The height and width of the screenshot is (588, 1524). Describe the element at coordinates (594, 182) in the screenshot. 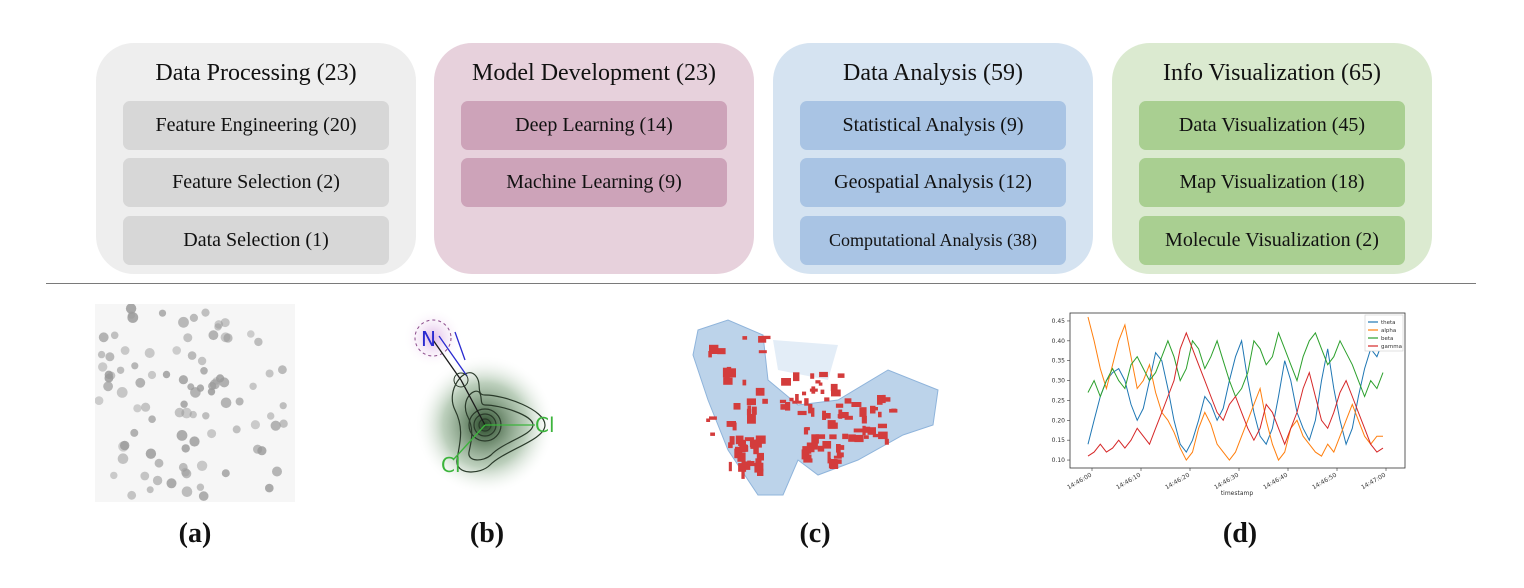

I see `pill-machine-learning: Machine Learning (9)` at that location.